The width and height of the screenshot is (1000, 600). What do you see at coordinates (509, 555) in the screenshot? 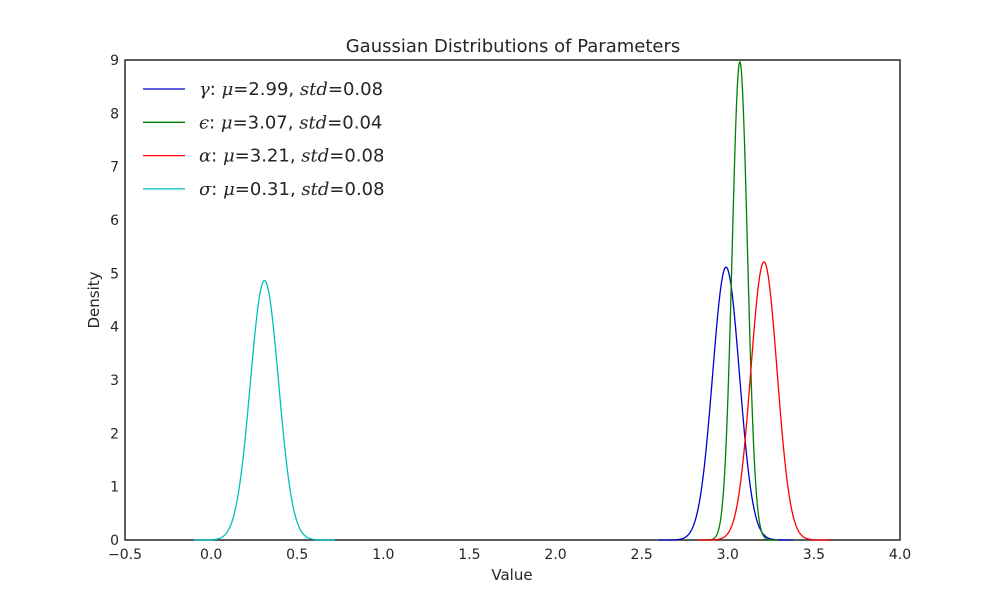
I see `x-axis: −0.5 0.0 0.5 1.0 1.5 2.0 2.5 3.0 3.5 4.0` at bounding box center [509, 555].